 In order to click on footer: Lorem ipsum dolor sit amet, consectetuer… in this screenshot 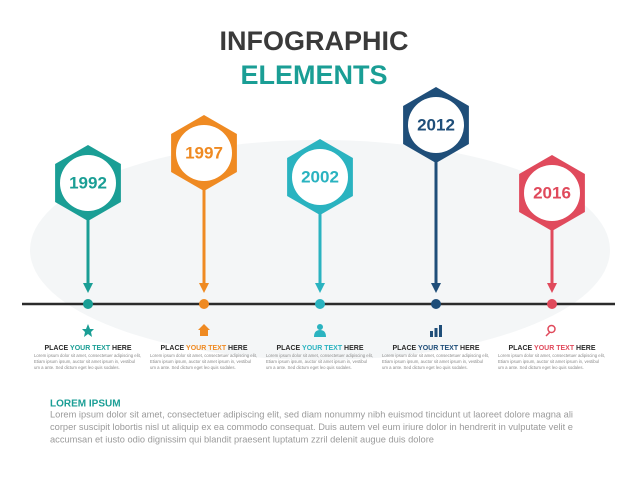, I will do `click(311, 426)`.